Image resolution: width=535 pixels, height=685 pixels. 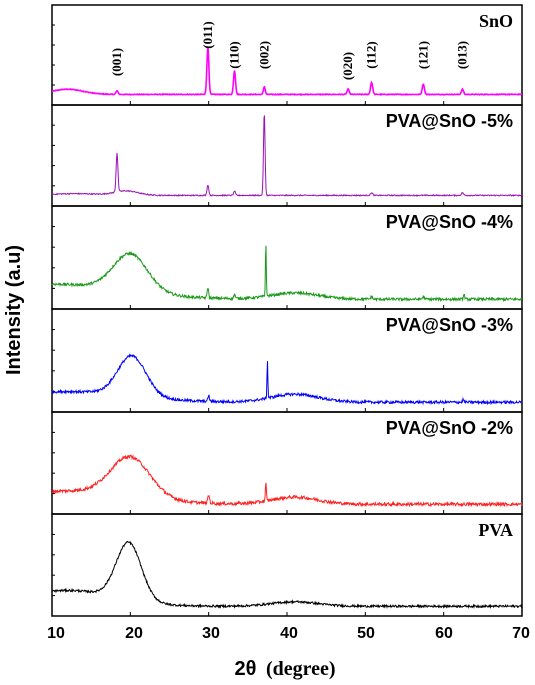 I want to click on x-tick-label-40: 40, so click(x=289, y=633).